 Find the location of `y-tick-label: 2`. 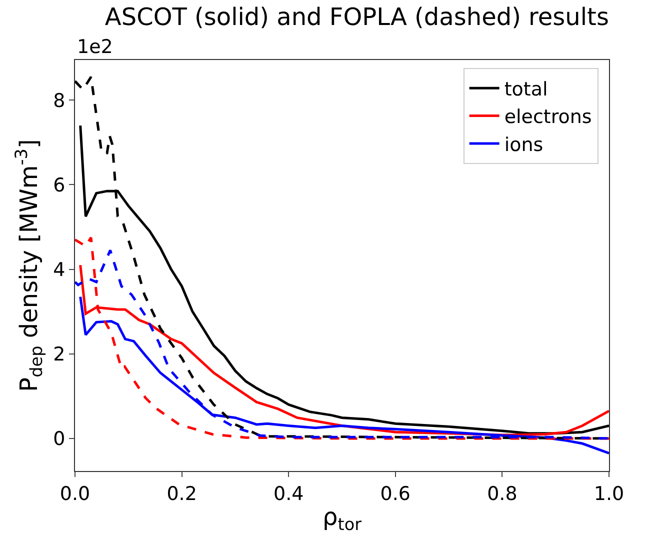

y-tick-label: 2 is located at coordinates (59, 355).